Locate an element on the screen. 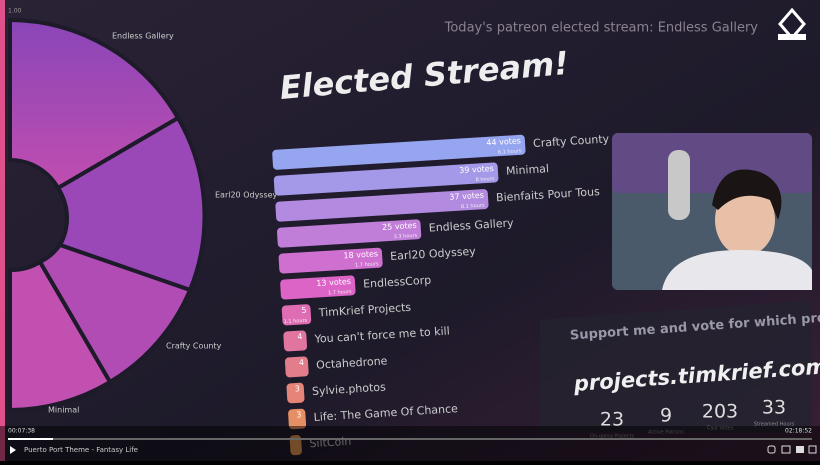 The width and height of the screenshot is (820, 465). theater-button is located at coordinates (800, 449).